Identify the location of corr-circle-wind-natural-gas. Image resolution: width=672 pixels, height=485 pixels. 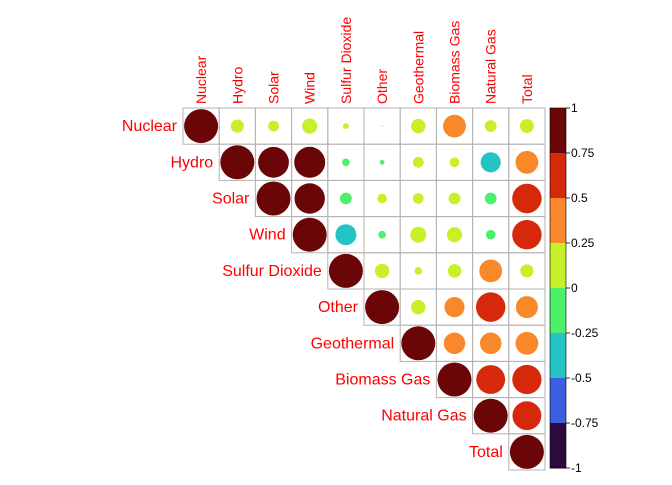
(490, 234).